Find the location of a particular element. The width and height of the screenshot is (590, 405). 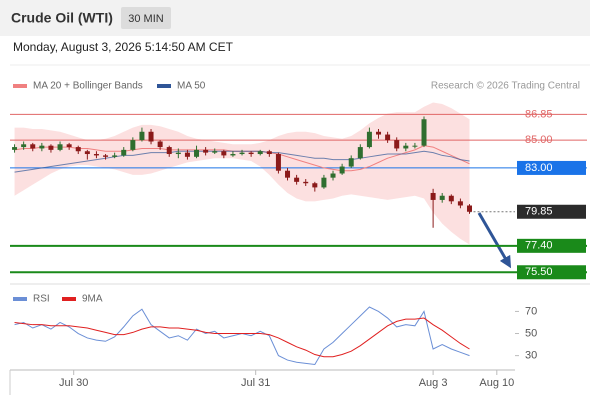

x-tick-label: Jul 30 is located at coordinates (73, 383).